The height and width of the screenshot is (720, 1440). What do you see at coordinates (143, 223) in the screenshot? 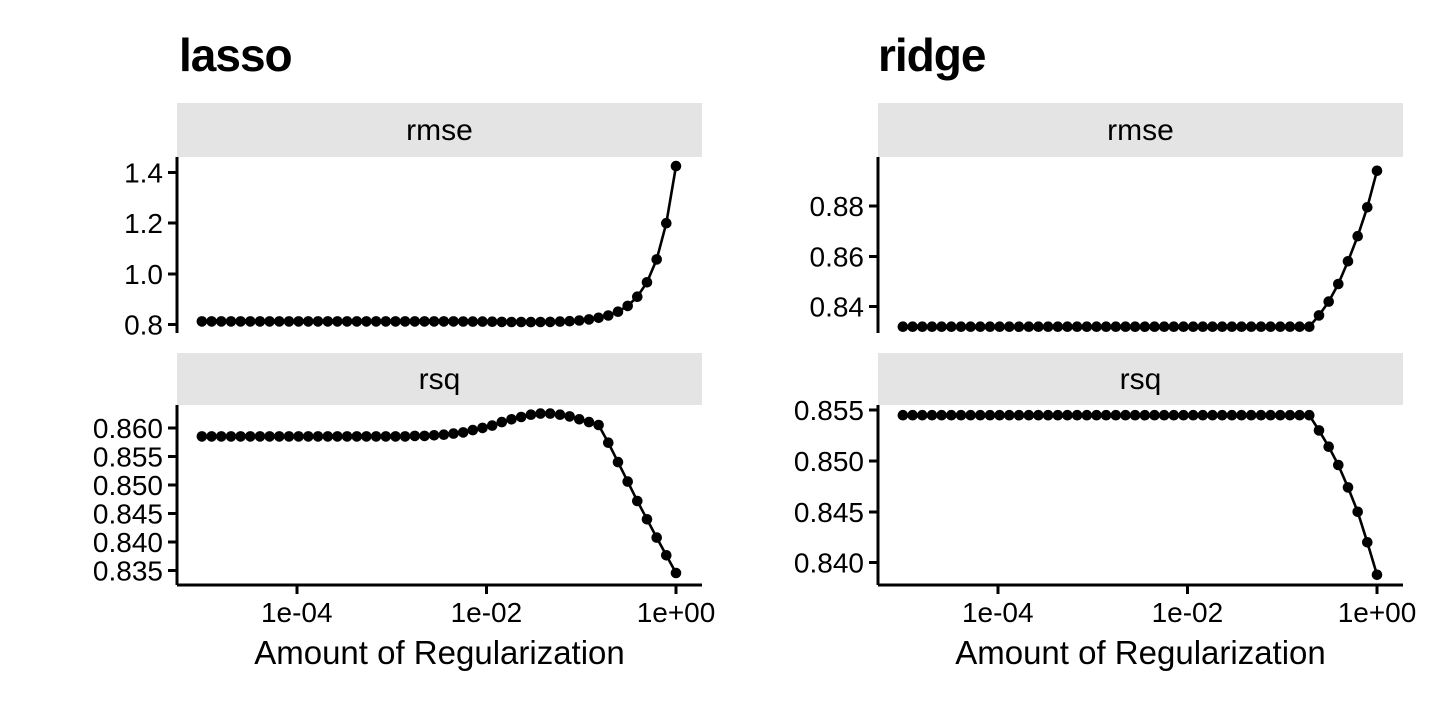
I see `lasso-rmse-y-tick-label: 1.2` at bounding box center [143, 223].